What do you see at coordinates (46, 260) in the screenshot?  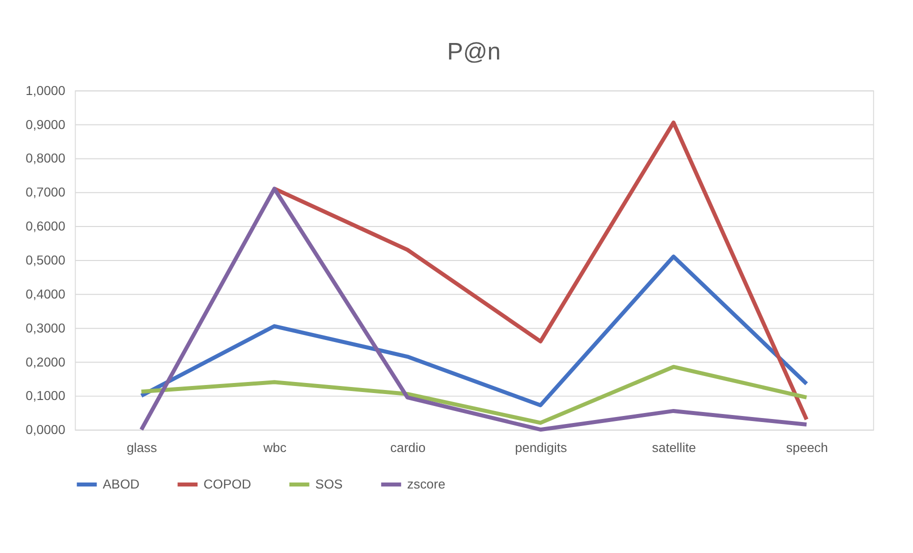 I see `y-tick-label: 0,5000` at bounding box center [46, 260].